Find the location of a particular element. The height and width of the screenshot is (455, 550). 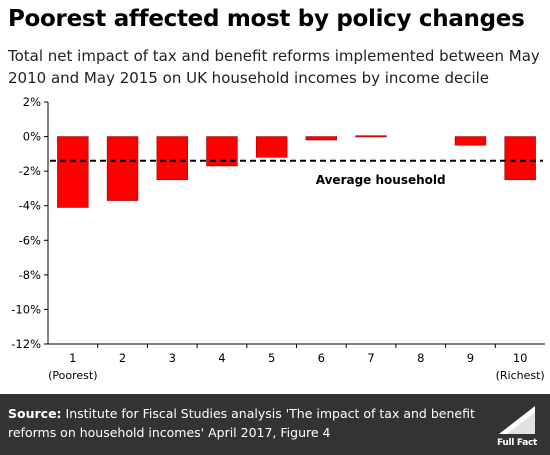

x-tick-label: 7 is located at coordinates (370, 358).